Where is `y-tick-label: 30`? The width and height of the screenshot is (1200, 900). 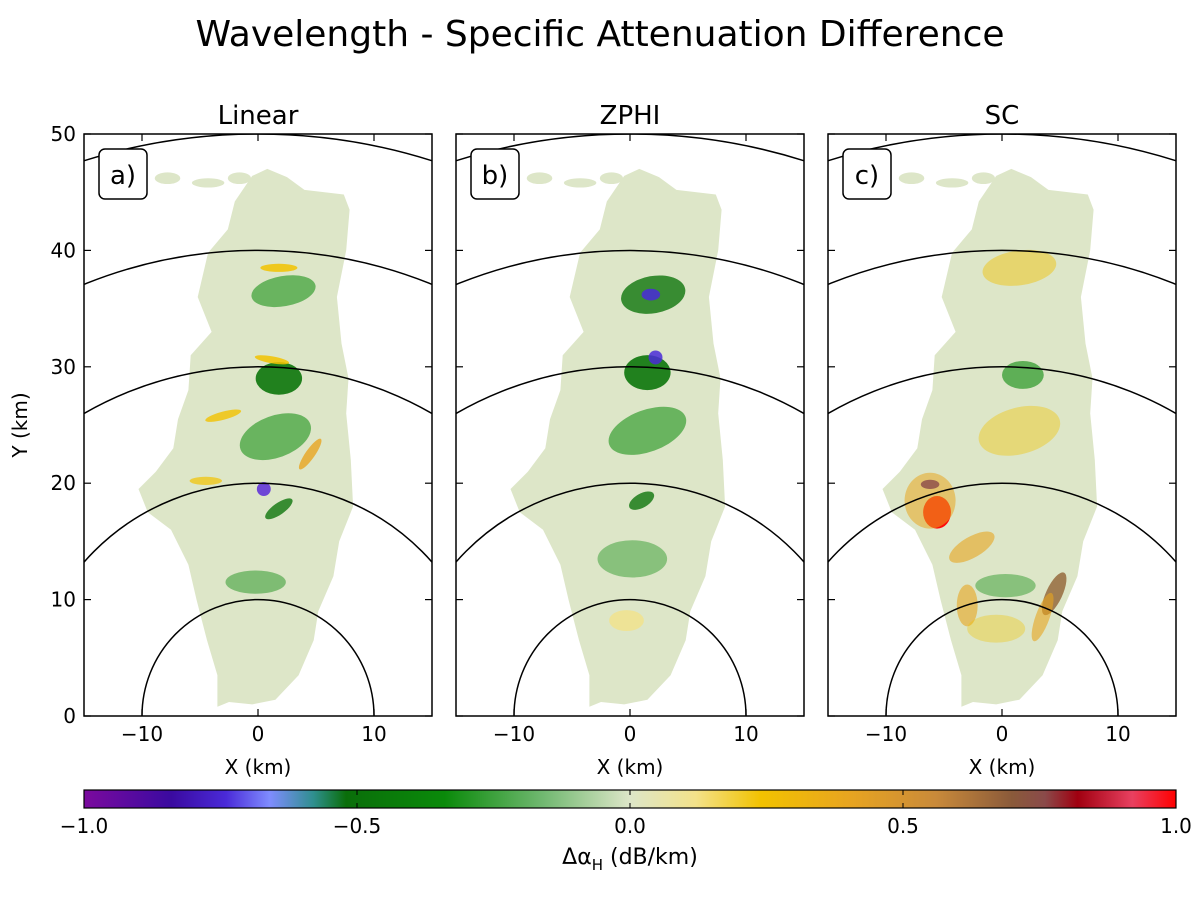
y-tick-label: 30 is located at coordinates (63, 367).